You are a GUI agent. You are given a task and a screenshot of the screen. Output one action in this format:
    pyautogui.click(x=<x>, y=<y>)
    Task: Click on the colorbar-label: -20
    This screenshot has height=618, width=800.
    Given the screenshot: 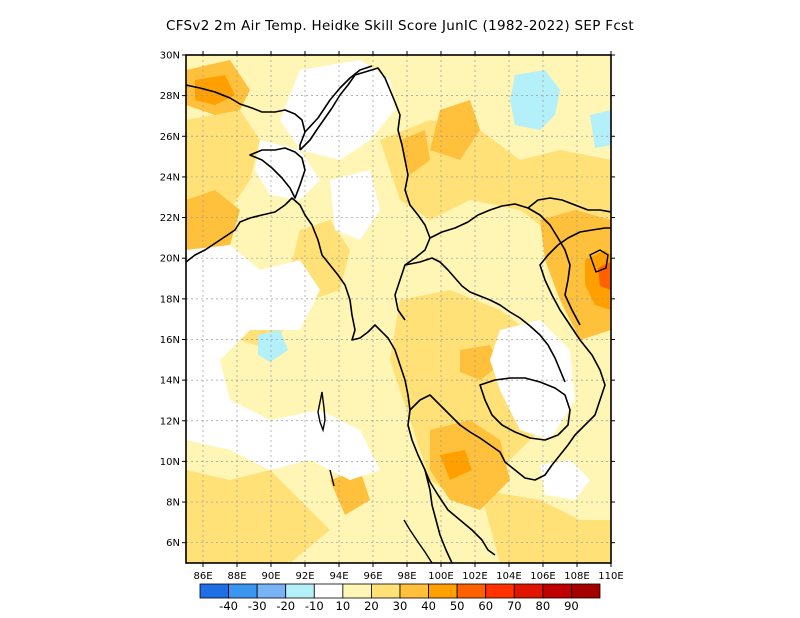 What is the action you would take?
    pyautogui.click(x=285, y=606)
    